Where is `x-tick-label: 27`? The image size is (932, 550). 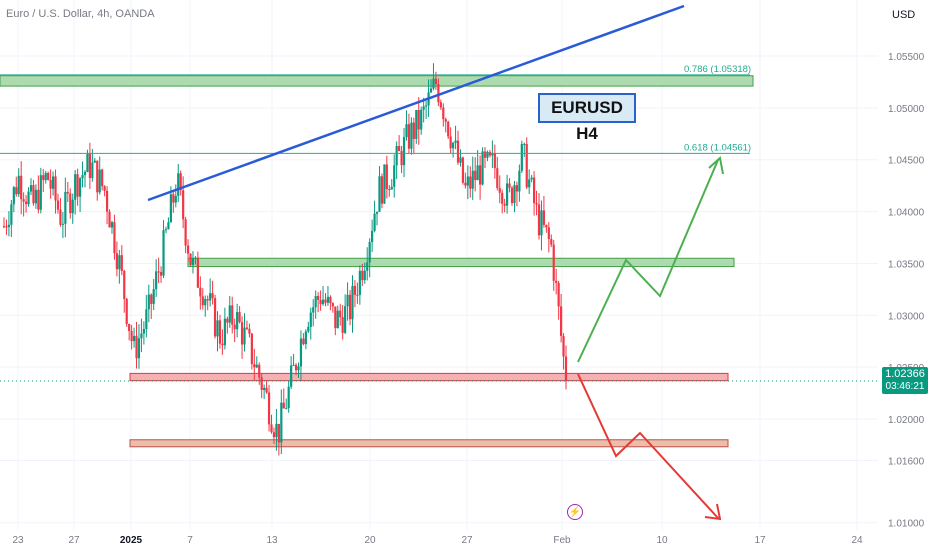
x-tick-label: 27 is located at coordinates (74, 540).